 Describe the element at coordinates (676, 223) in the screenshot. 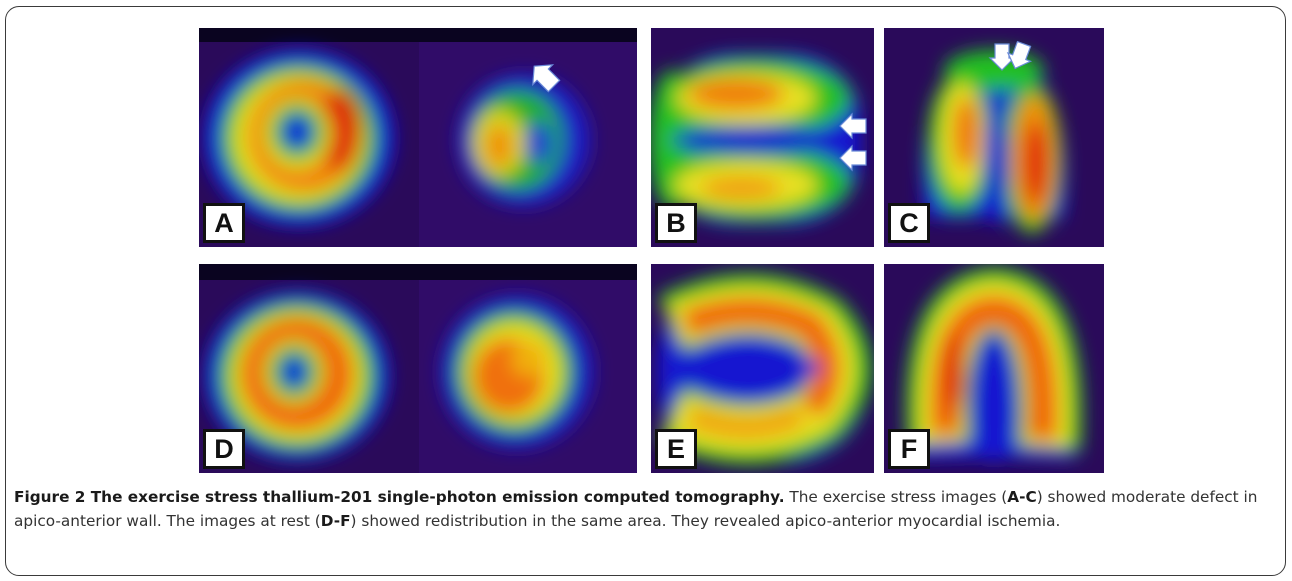

I see `panel-label-b: B` at that location.